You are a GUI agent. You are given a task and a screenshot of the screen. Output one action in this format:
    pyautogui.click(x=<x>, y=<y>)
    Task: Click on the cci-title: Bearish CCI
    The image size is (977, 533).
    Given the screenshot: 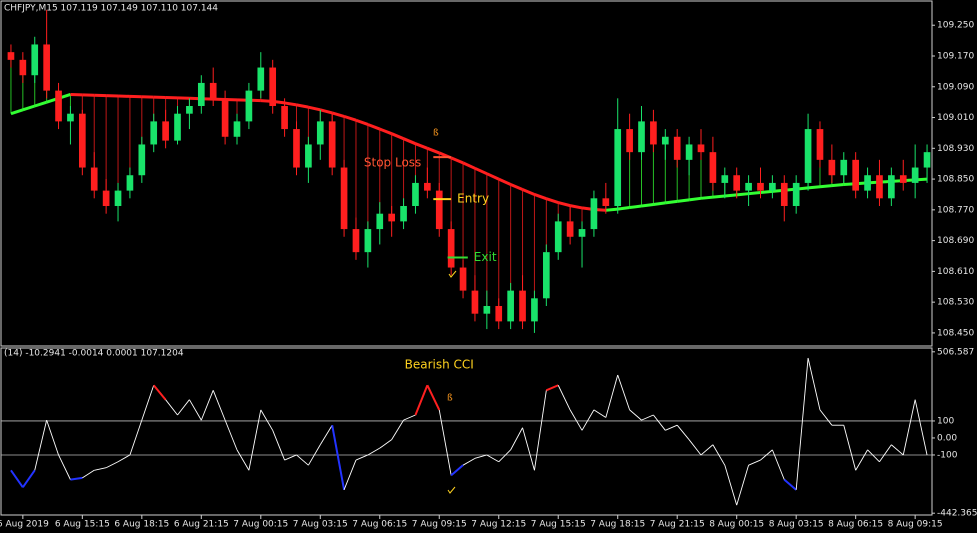 What is the action you would take?
    pyautogui.click(x=439, y=365)
    